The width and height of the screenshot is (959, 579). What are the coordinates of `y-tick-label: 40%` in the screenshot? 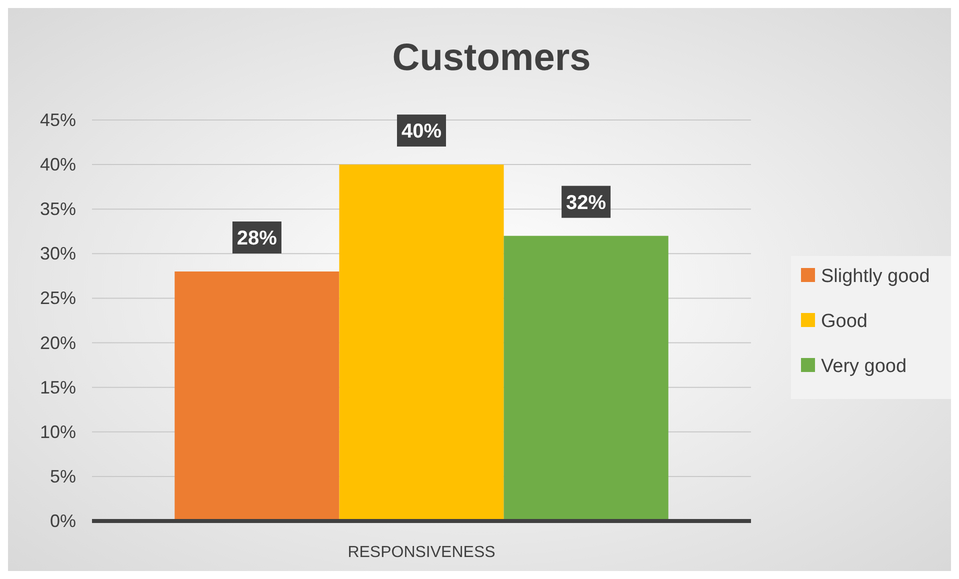 It's located at (58, 164).